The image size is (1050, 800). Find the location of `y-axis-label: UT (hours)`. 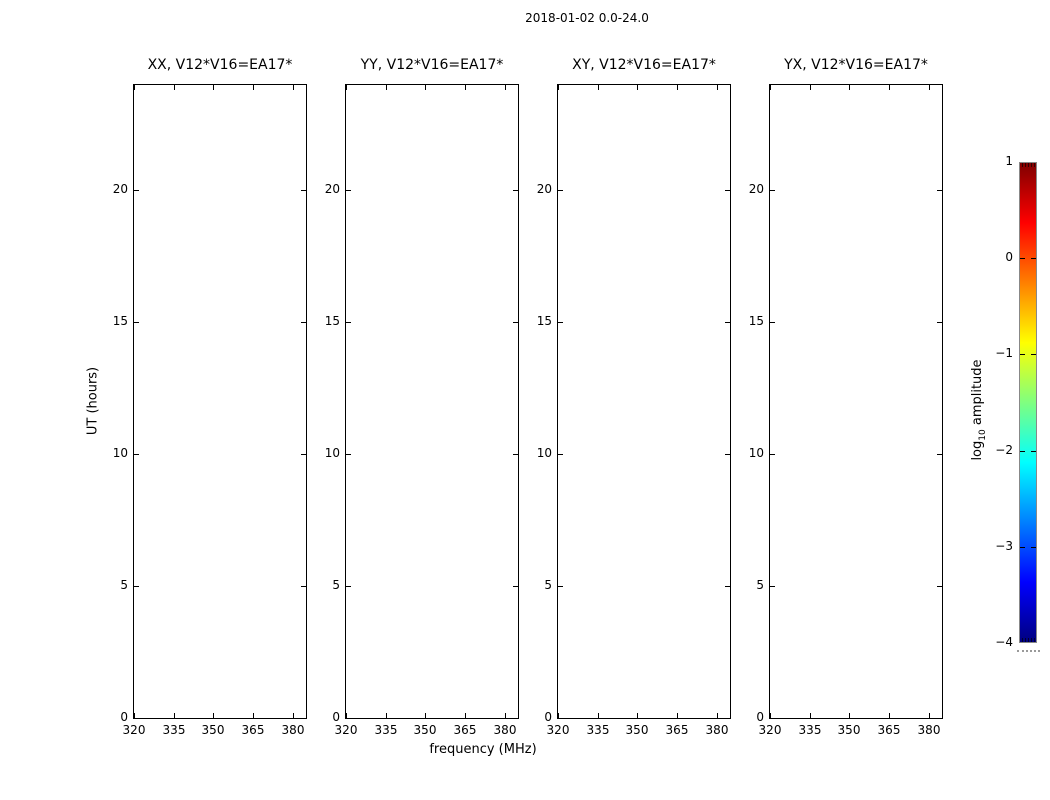

y-axis-label: UT (hours) is located at coordinates (93, 401).